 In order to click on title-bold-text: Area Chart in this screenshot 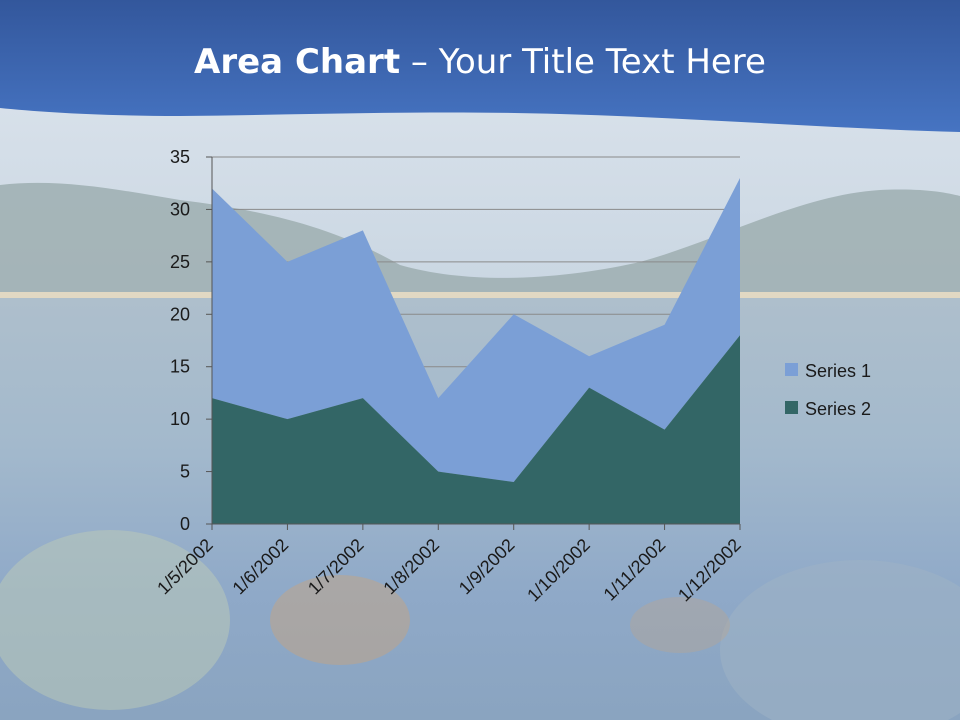, I will do `click(297, 62)`.